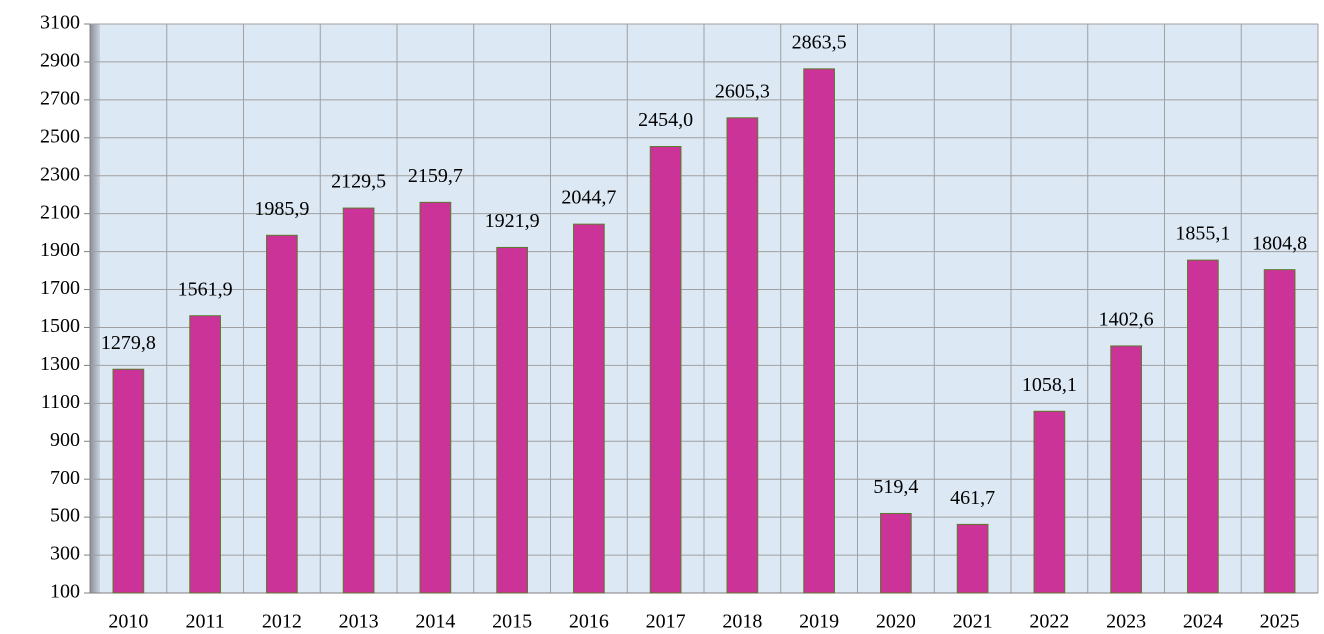 The height and width of the screenshot is (634, 1324). What do you see at coordinates (742, 91) in the screenshot?
I see `value-label: 2605,3` at bounding box center [742, 91].